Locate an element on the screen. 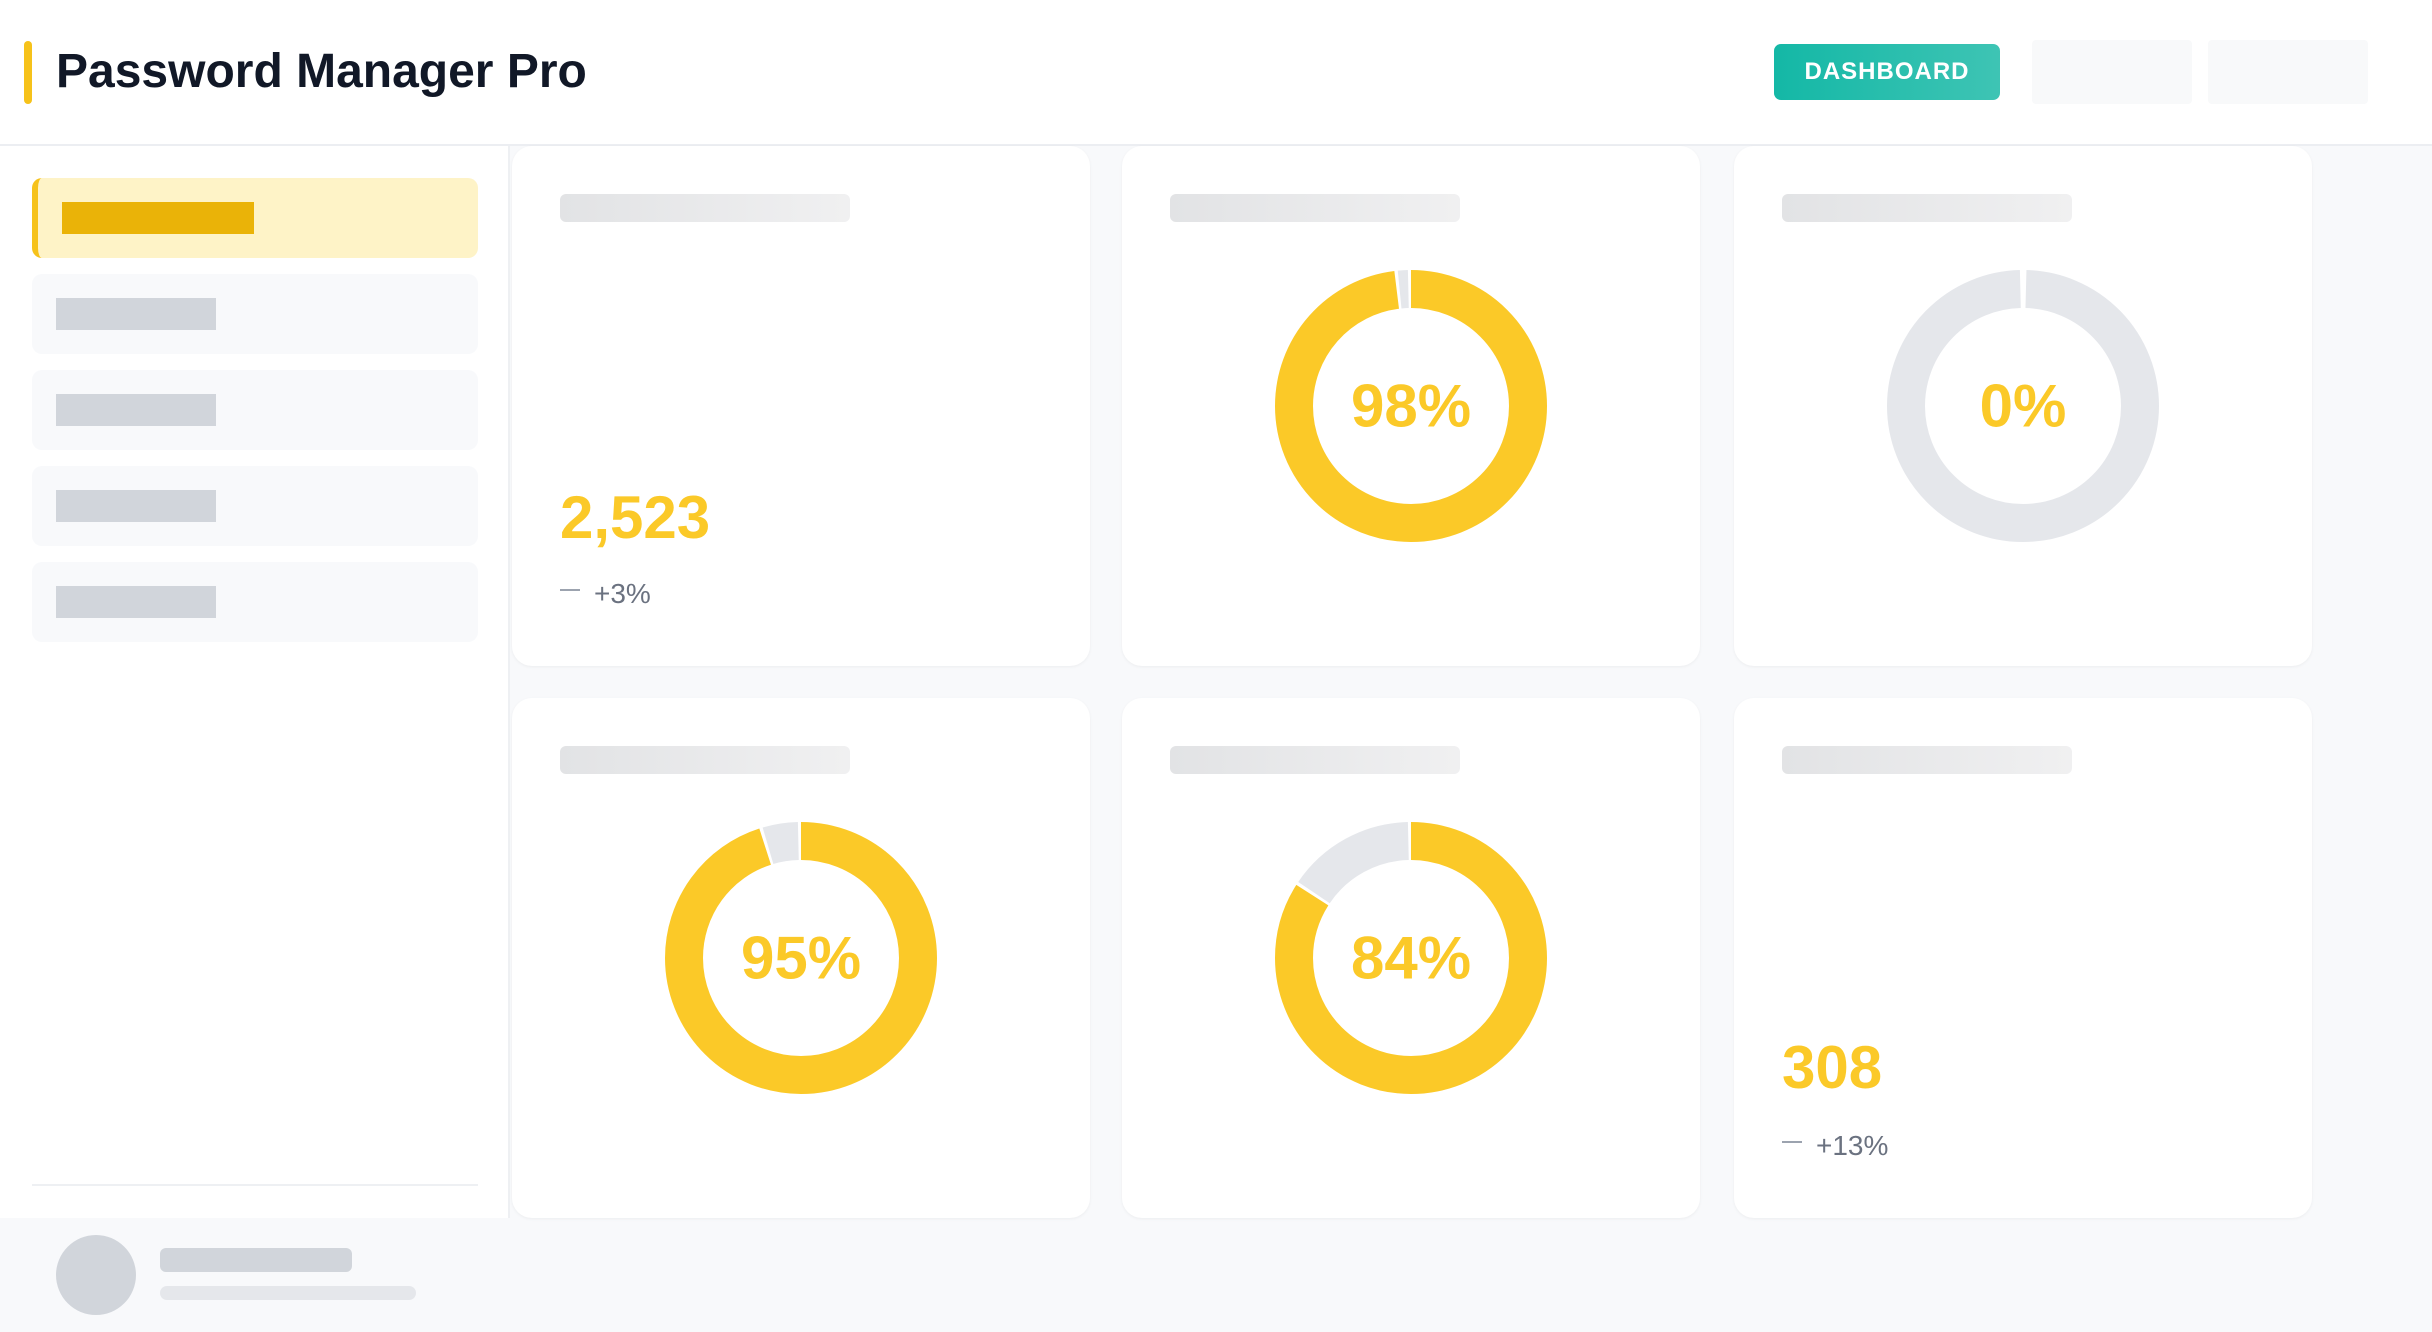  app-title: Password Manager Pro is located at coordinates (321, 71).